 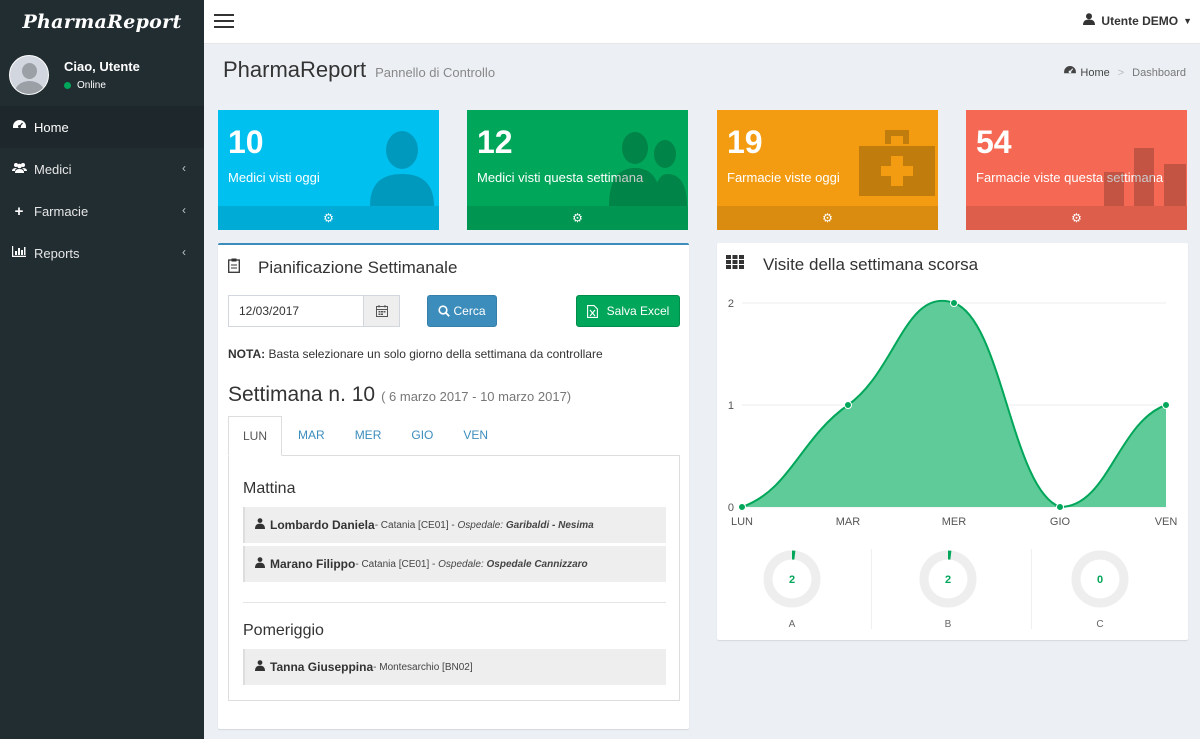 What do you see at coordinates (397, 564) in the screenshot?
I see `doctor-location: - Catania [CE01] -` at bounding box center [397, 564].